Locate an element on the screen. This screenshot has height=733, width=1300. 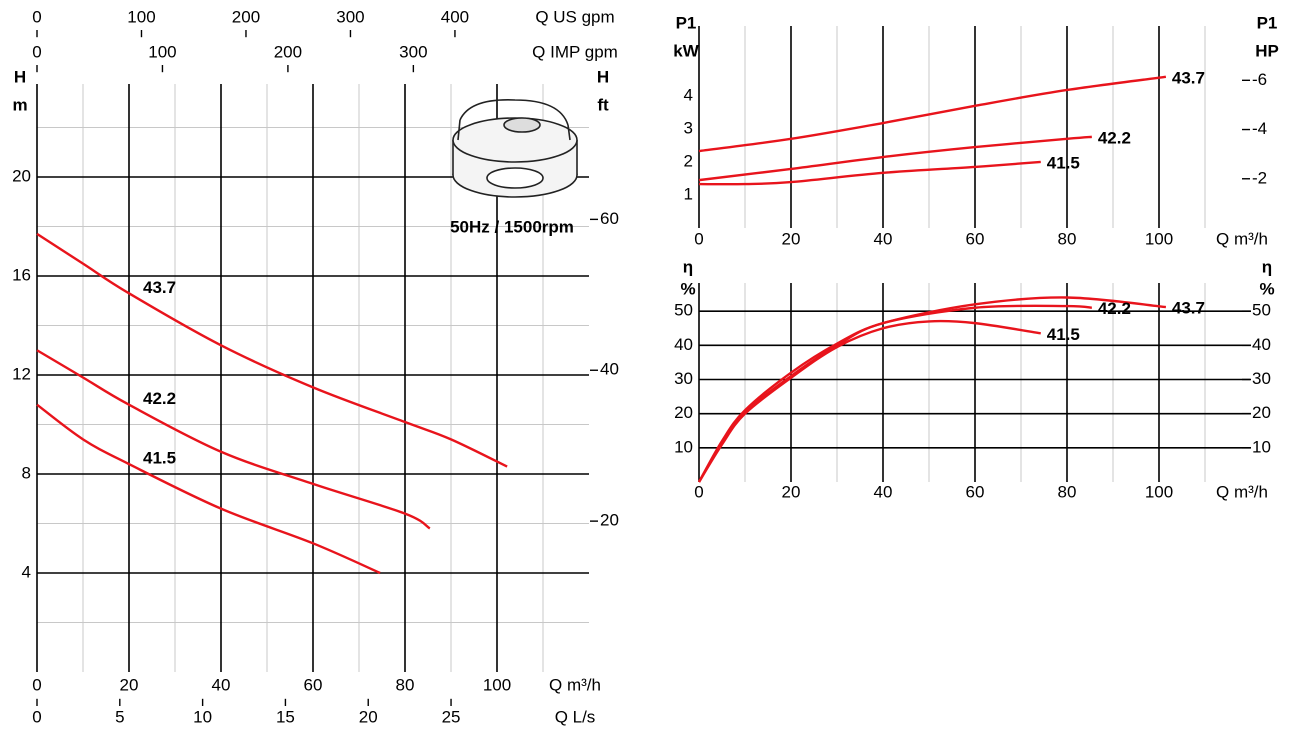
y-tick-label: 1 is located at coordinates (688, 193).